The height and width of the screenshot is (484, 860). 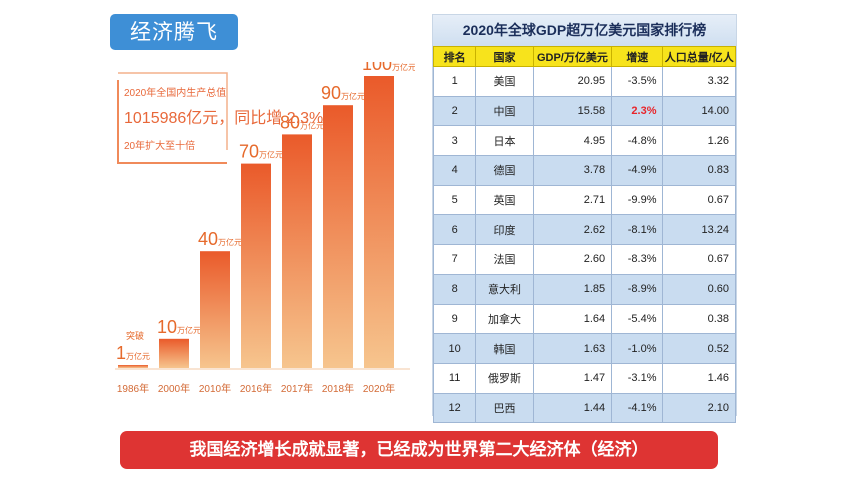 I want to click on cell-gdp: 2.71, so click(x=572, y=200).